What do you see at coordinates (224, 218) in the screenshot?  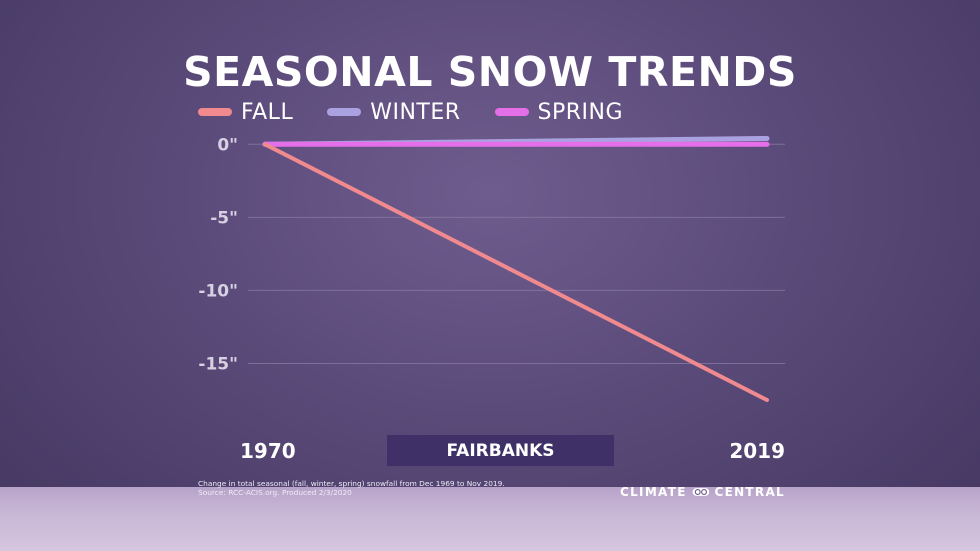 I see `y-tick-label: -5"` at bounding box center [224, 218].